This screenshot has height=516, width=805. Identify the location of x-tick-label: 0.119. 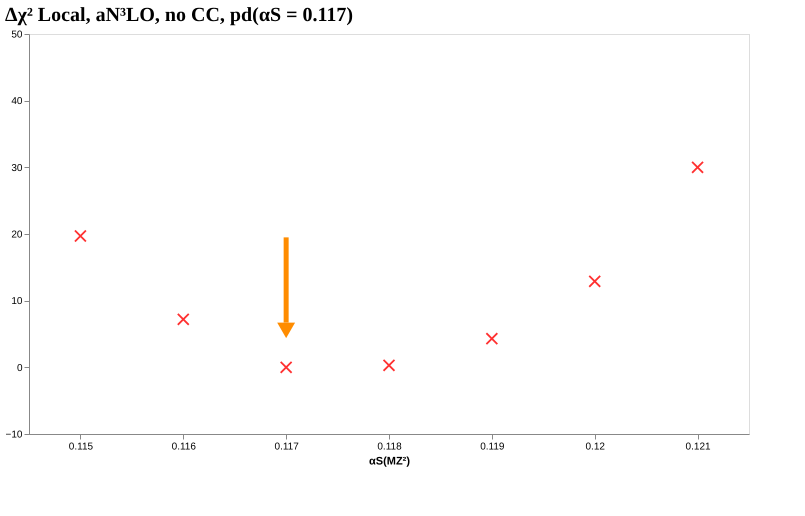
(492, 447).